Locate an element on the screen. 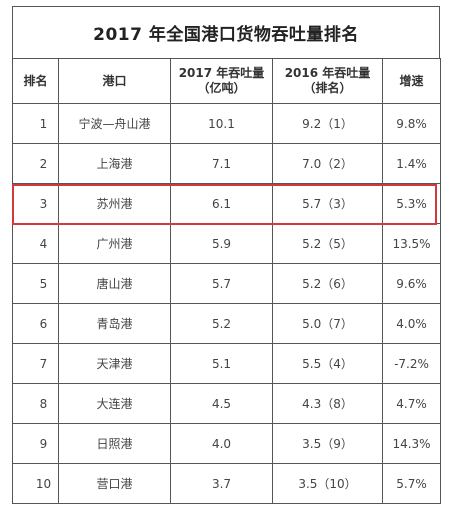 Image resolution: width=451 pixels, height=528 pixels. cell-growth: 9.8% is located at coordinates (411, 123).